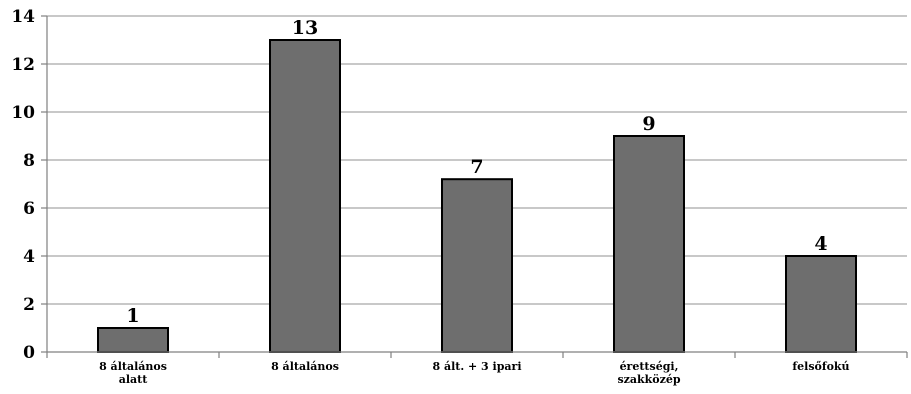  Describe the element at coordinates (305, 366) in the screenshot. I see `category-label: 8 általános` at that location.